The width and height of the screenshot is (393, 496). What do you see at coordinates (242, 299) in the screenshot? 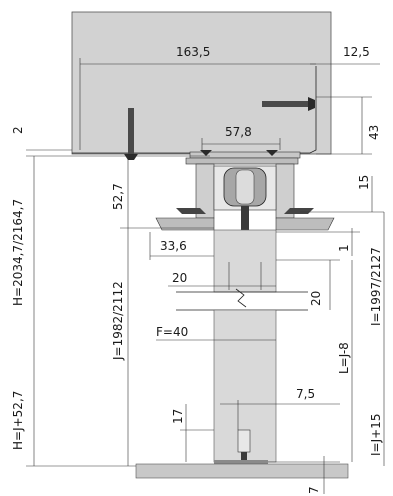
I see `break-symbol` at bounding box center [242, 299].